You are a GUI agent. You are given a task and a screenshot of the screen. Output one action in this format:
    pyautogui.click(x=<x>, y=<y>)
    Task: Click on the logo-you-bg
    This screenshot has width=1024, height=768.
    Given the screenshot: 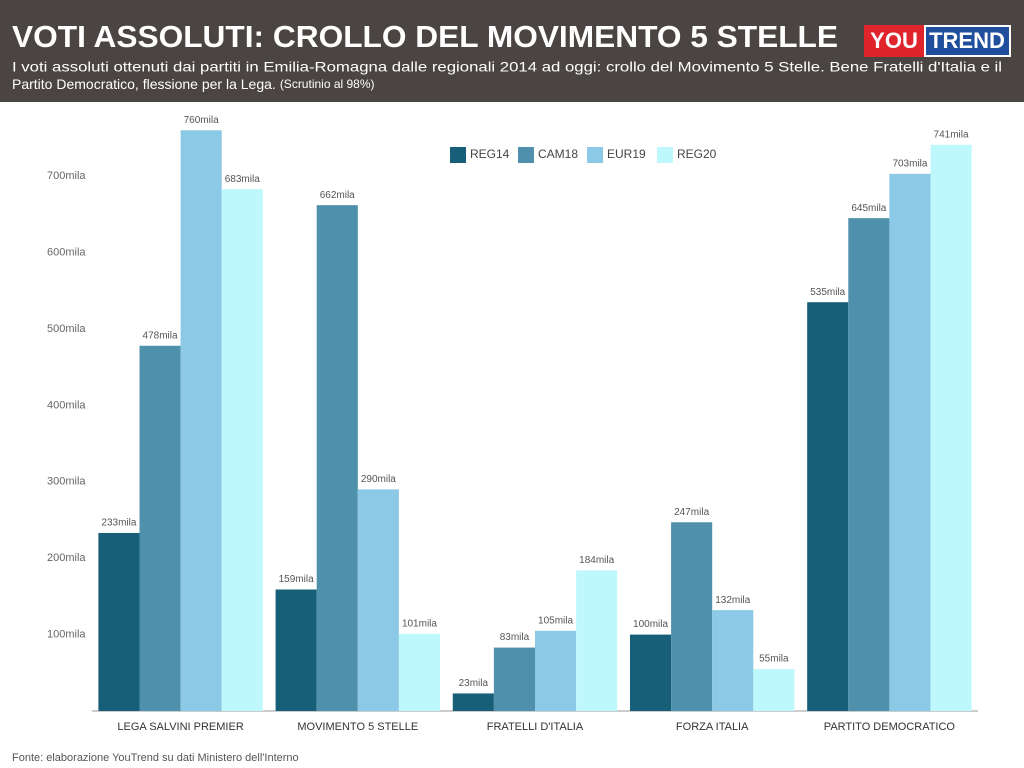 What is the action you would take?
    pyautogui.click(x=894, y=41)
    